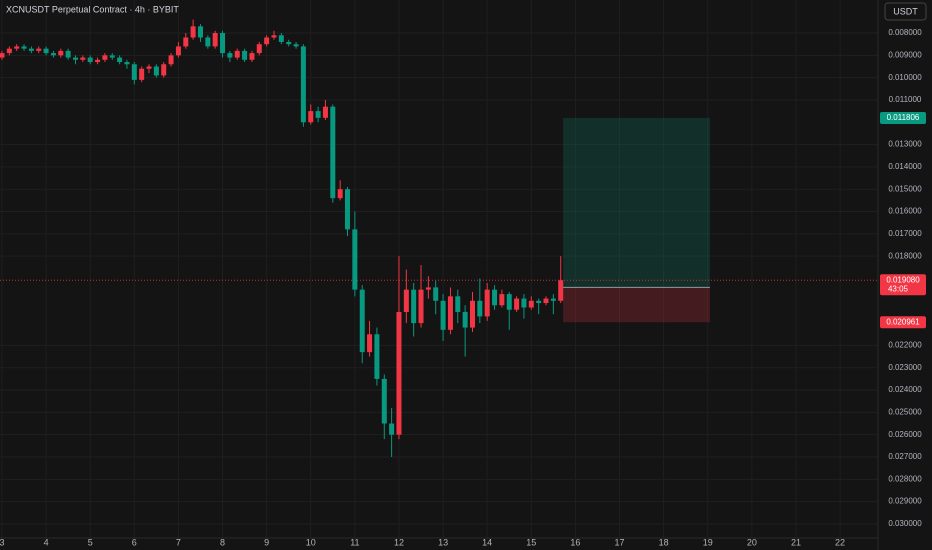  Describe the element at coordinates (905, 54) in the screenshot. I see `y-tick-label: 0.009000` at that location.